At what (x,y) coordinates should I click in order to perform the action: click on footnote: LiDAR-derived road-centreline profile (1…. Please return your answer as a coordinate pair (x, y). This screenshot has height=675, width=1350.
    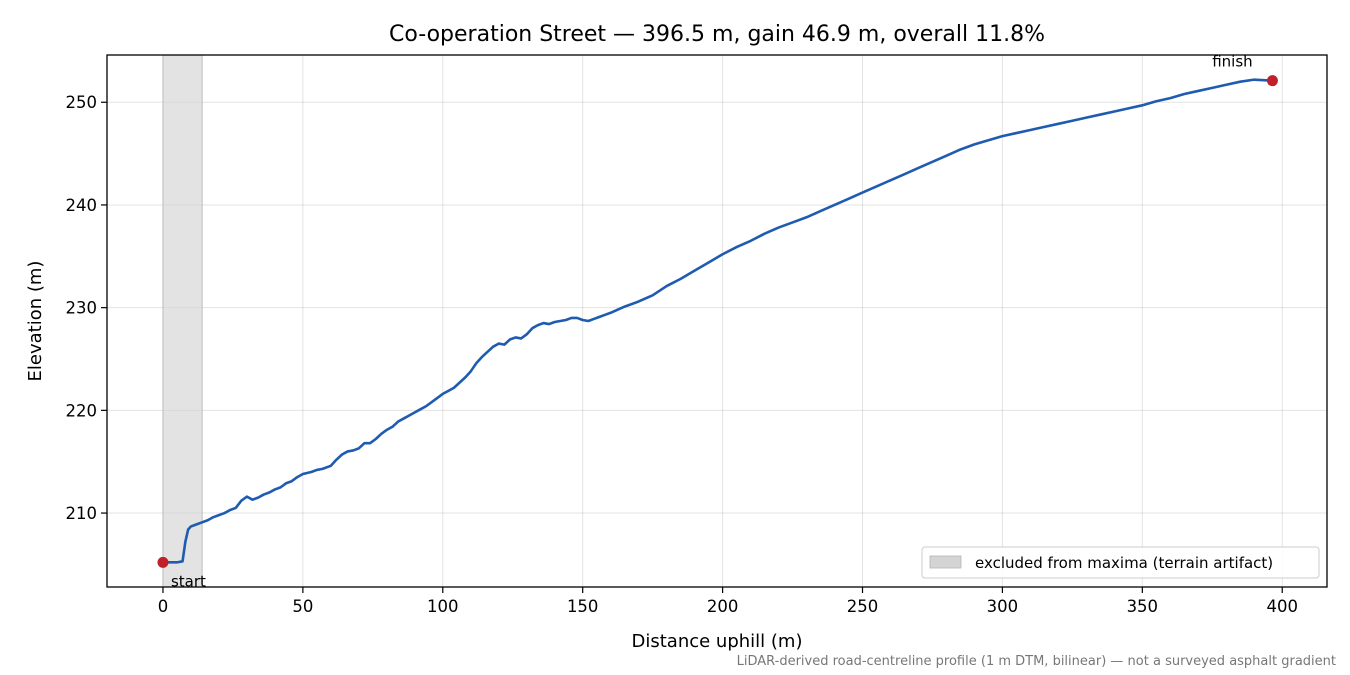
    Looking at the image, I should click on (1036, 661).